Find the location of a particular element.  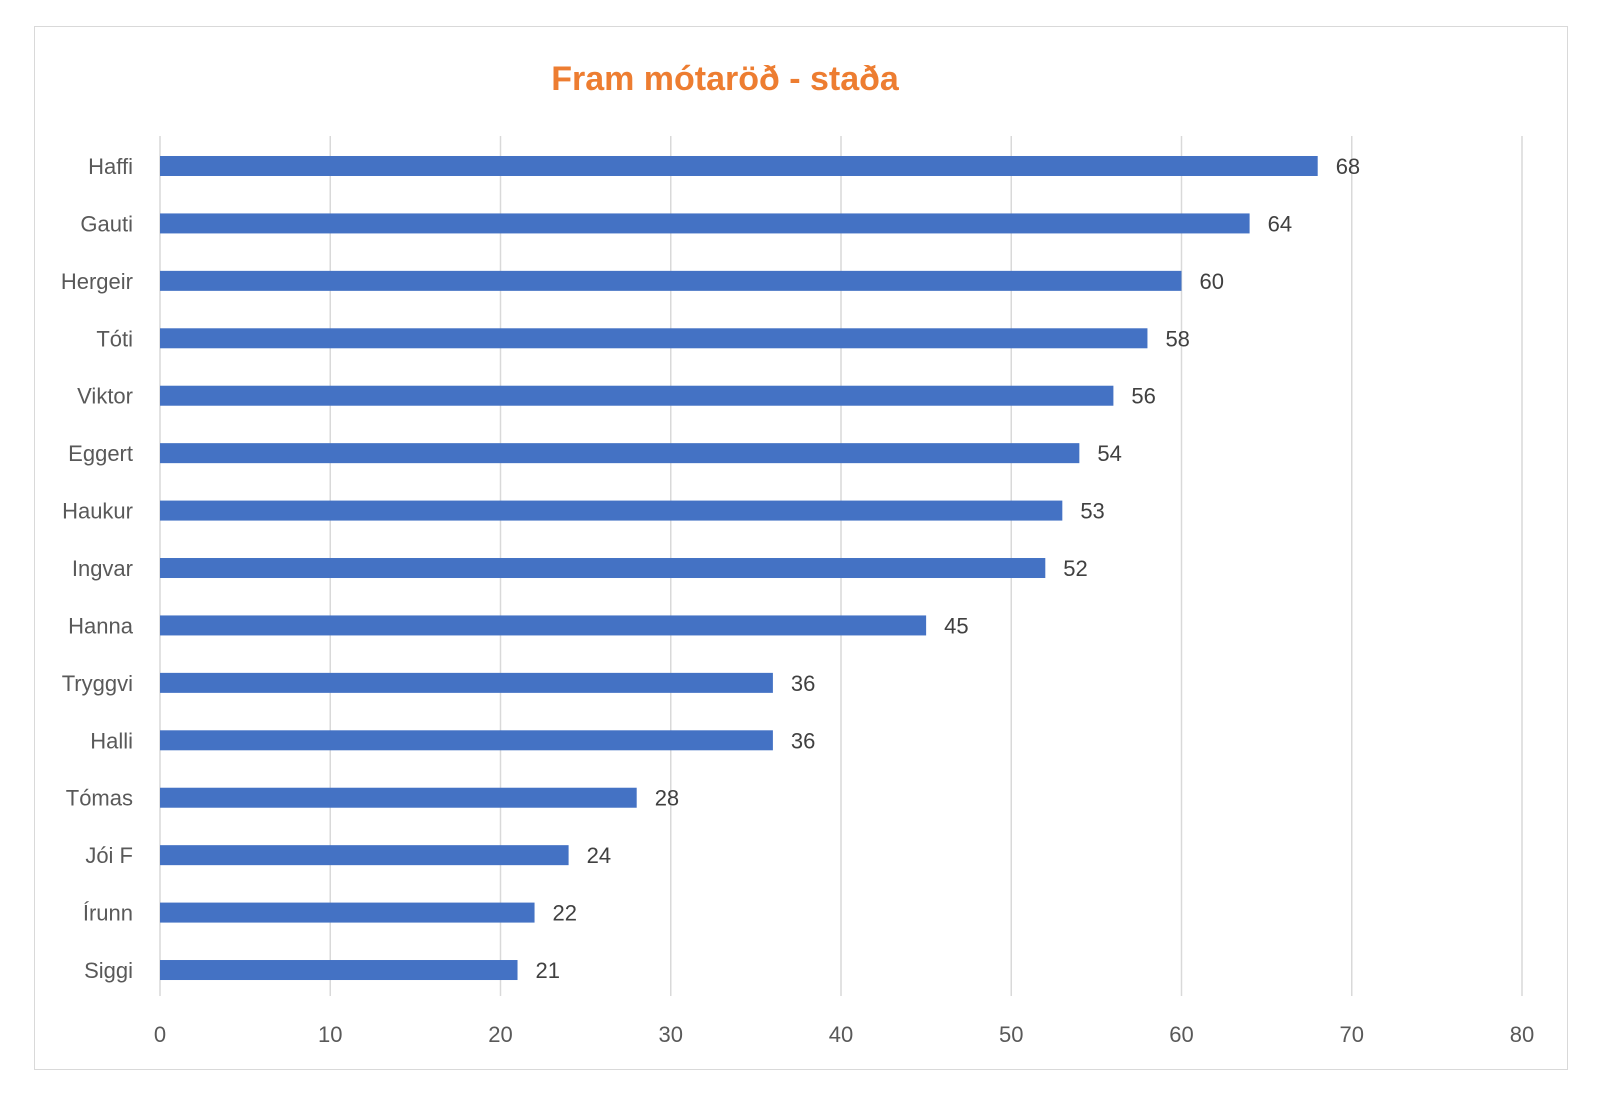

data-label: 24 is located at coordinates (599, 855).